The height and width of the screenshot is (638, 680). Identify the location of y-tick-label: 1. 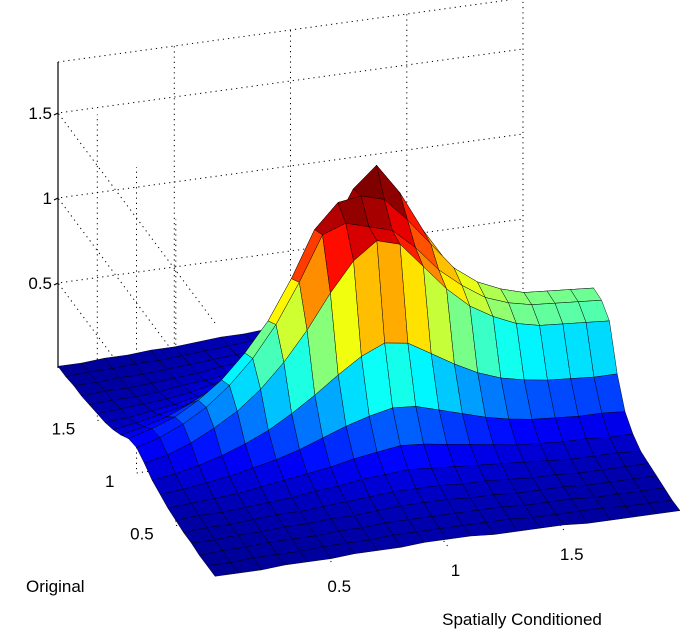
(109, 481).